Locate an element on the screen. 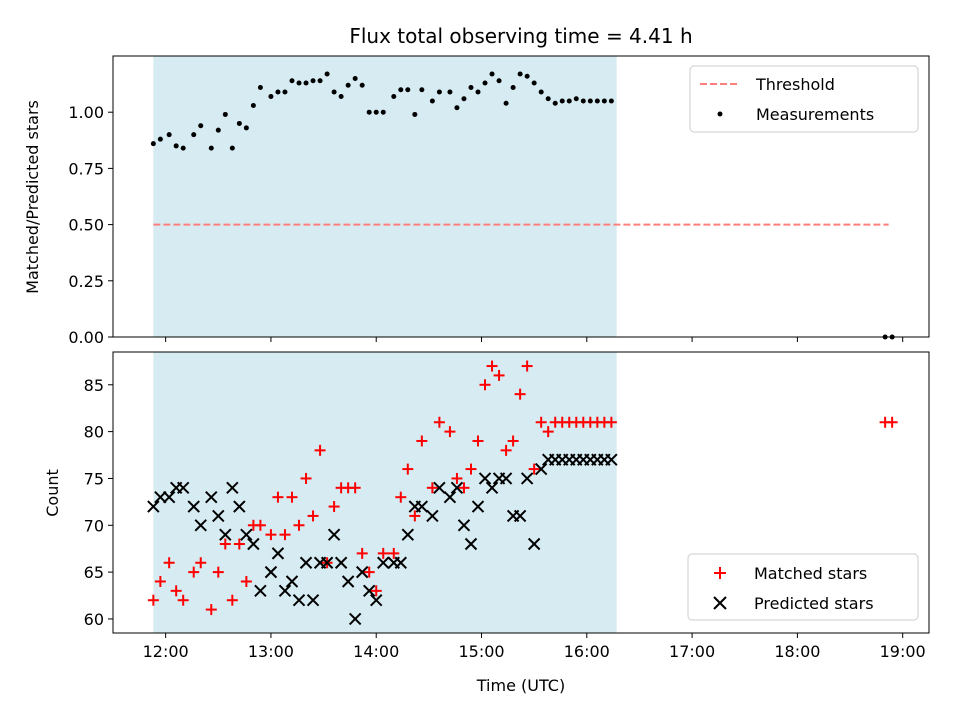  top-ytick-label-3: 0.75 is located at coordinates (86, 168).